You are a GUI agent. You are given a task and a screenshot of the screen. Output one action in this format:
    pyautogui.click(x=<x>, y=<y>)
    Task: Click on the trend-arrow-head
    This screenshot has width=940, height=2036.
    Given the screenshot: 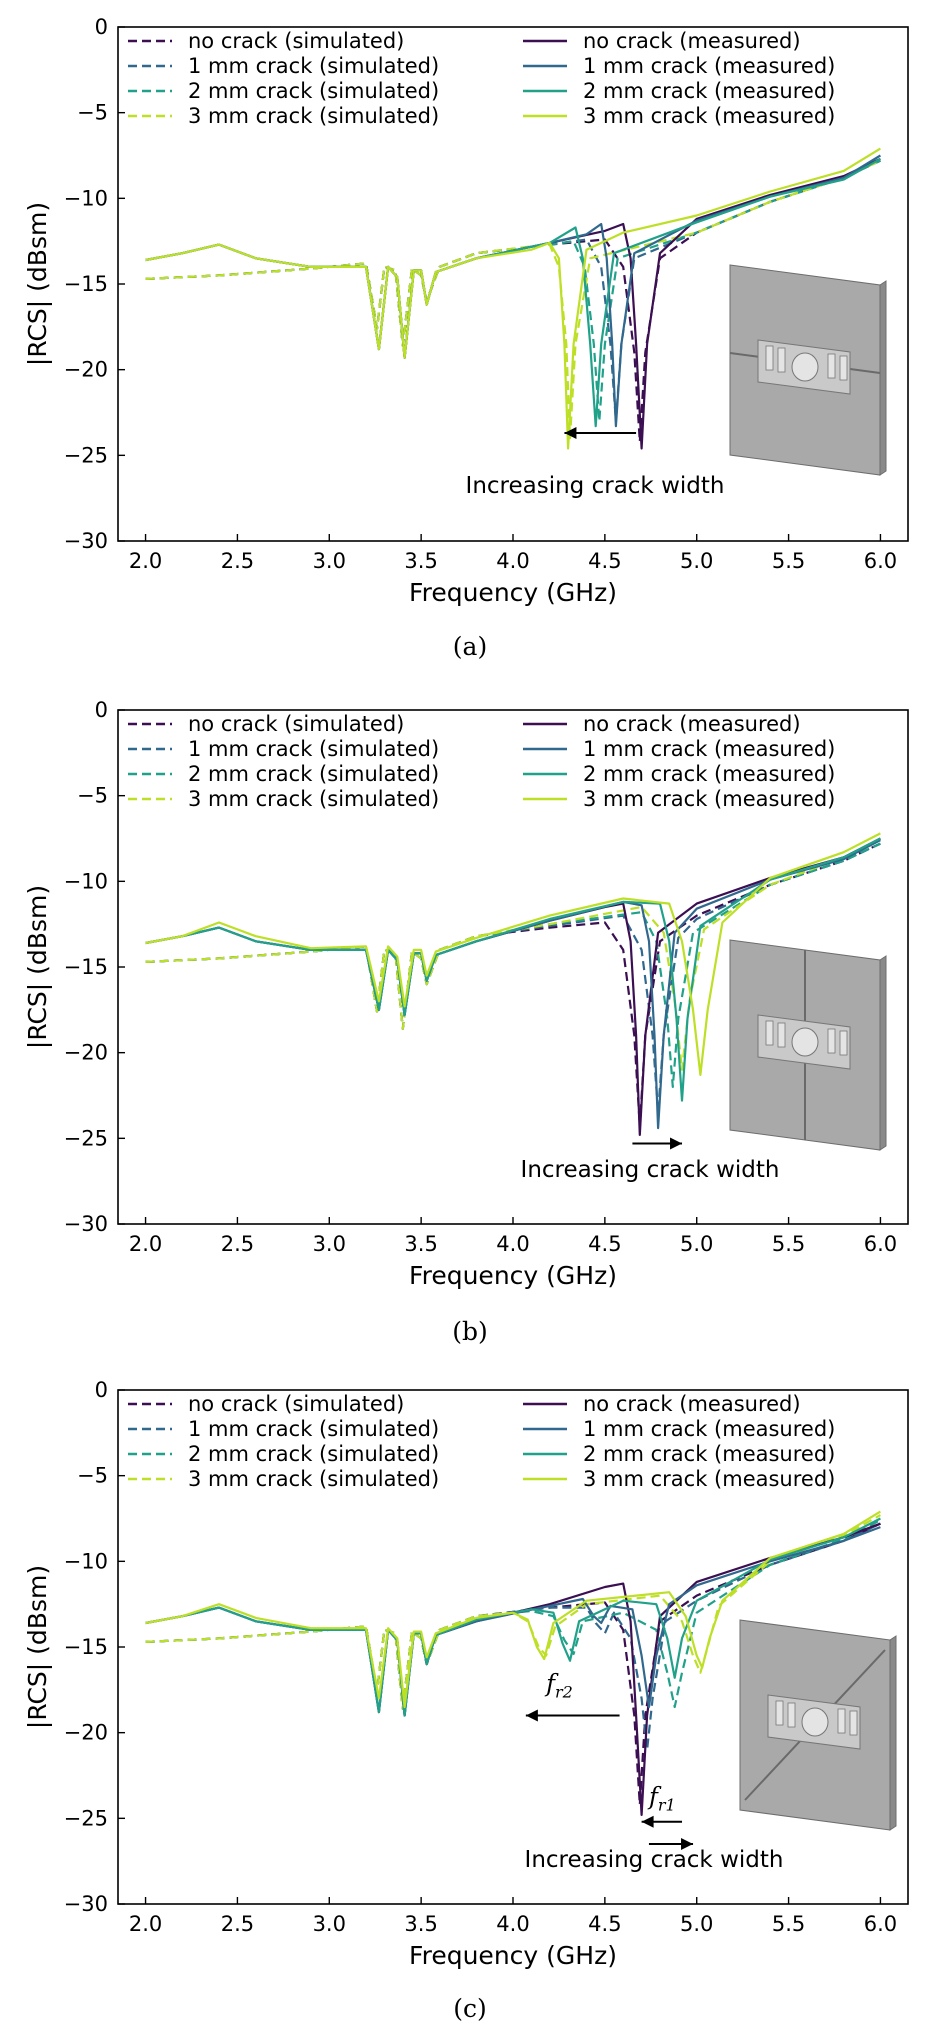 What is the action you would take?
    pyautogui.click(x=676, y=1143)
    